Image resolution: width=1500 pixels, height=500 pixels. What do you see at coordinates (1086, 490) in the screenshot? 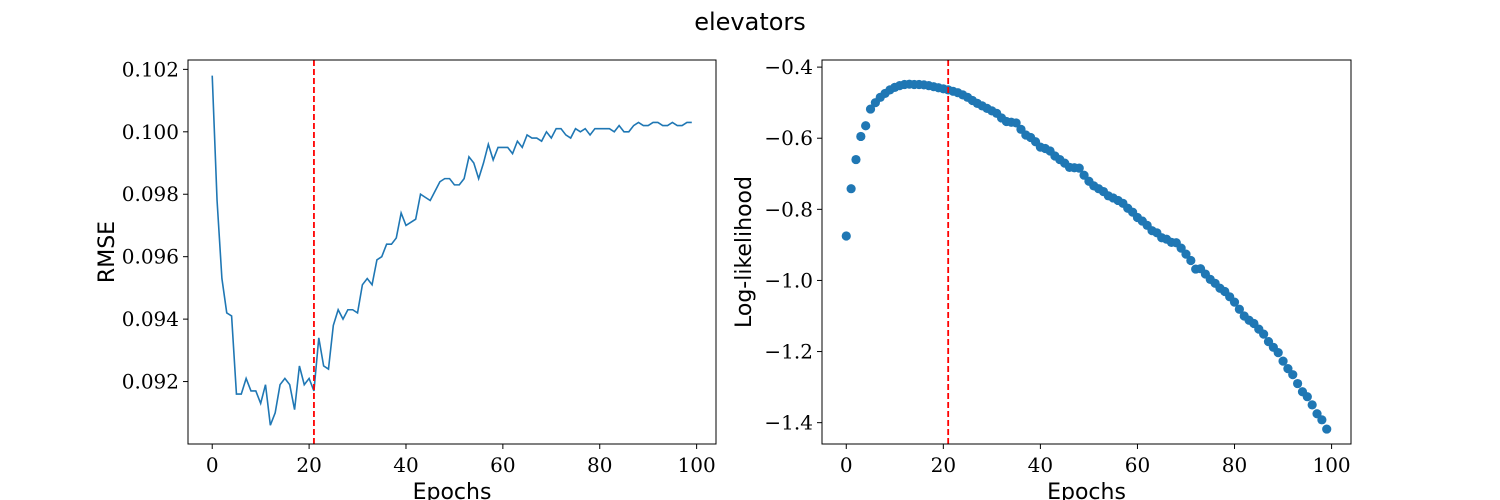
I see `loglik-x-axis-label: Epochs` at bounding box center [1086, 490].